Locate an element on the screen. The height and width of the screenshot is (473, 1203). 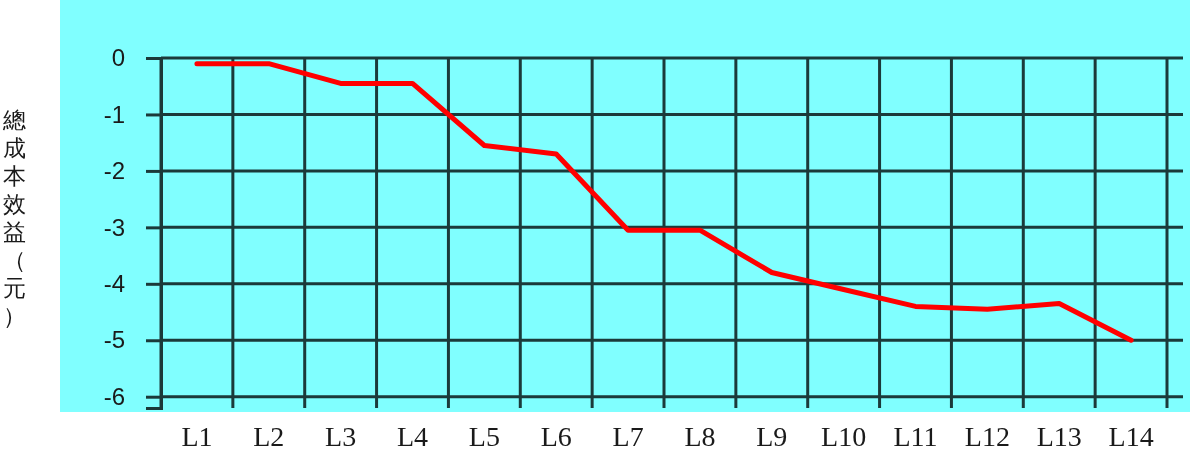
x-tick-label: L3 is located at coordinates (341, 436).